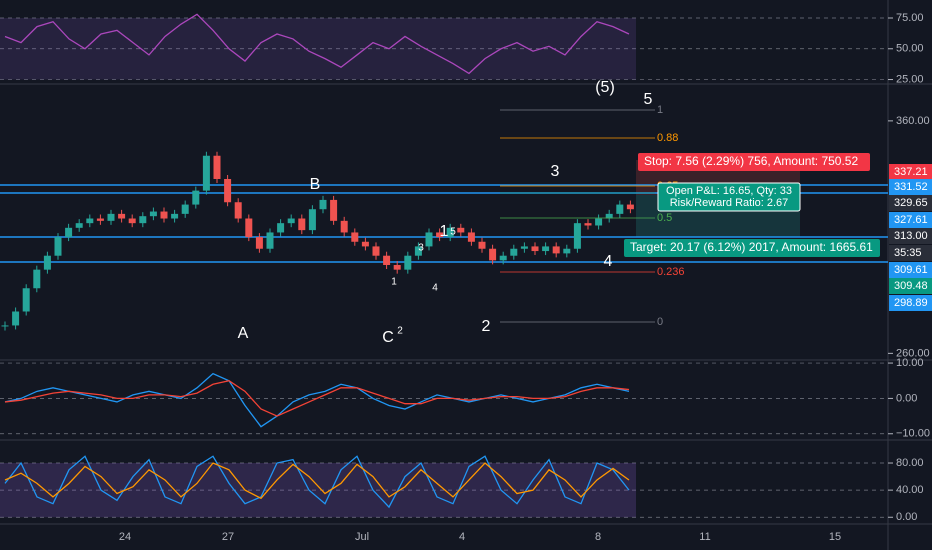  I want to click on y-tick-label: −10.00, so click(913, 434).